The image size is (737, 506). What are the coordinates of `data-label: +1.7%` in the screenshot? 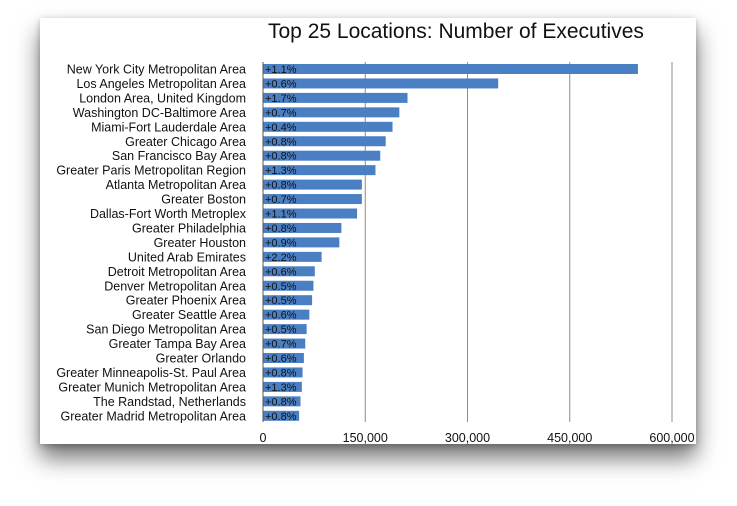 It's located at (281, 99).